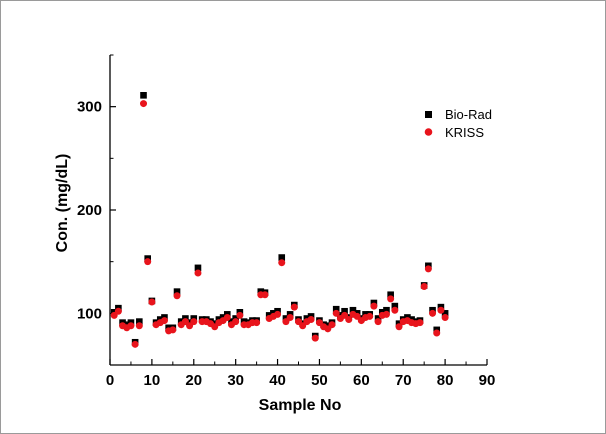  What do you see at coordinates (110, 380) in the screenshot?
I see `x-tick-label: 0` at bounding box center [110, 380].